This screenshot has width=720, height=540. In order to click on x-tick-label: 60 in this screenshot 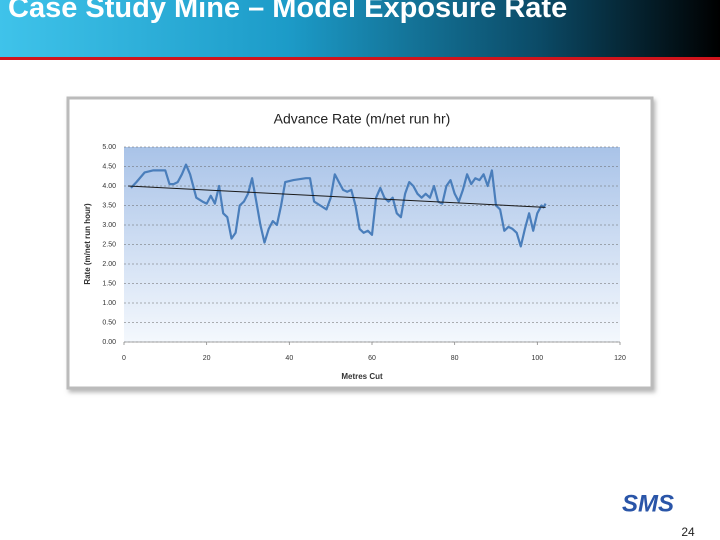, I will do `click(372, 358)`.